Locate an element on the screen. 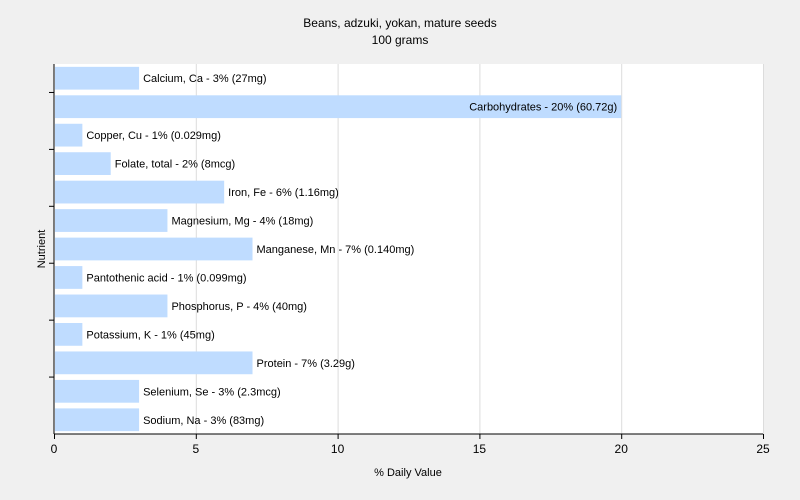  x-axis-label: % Daily Value is located at coordinates (408, 473).